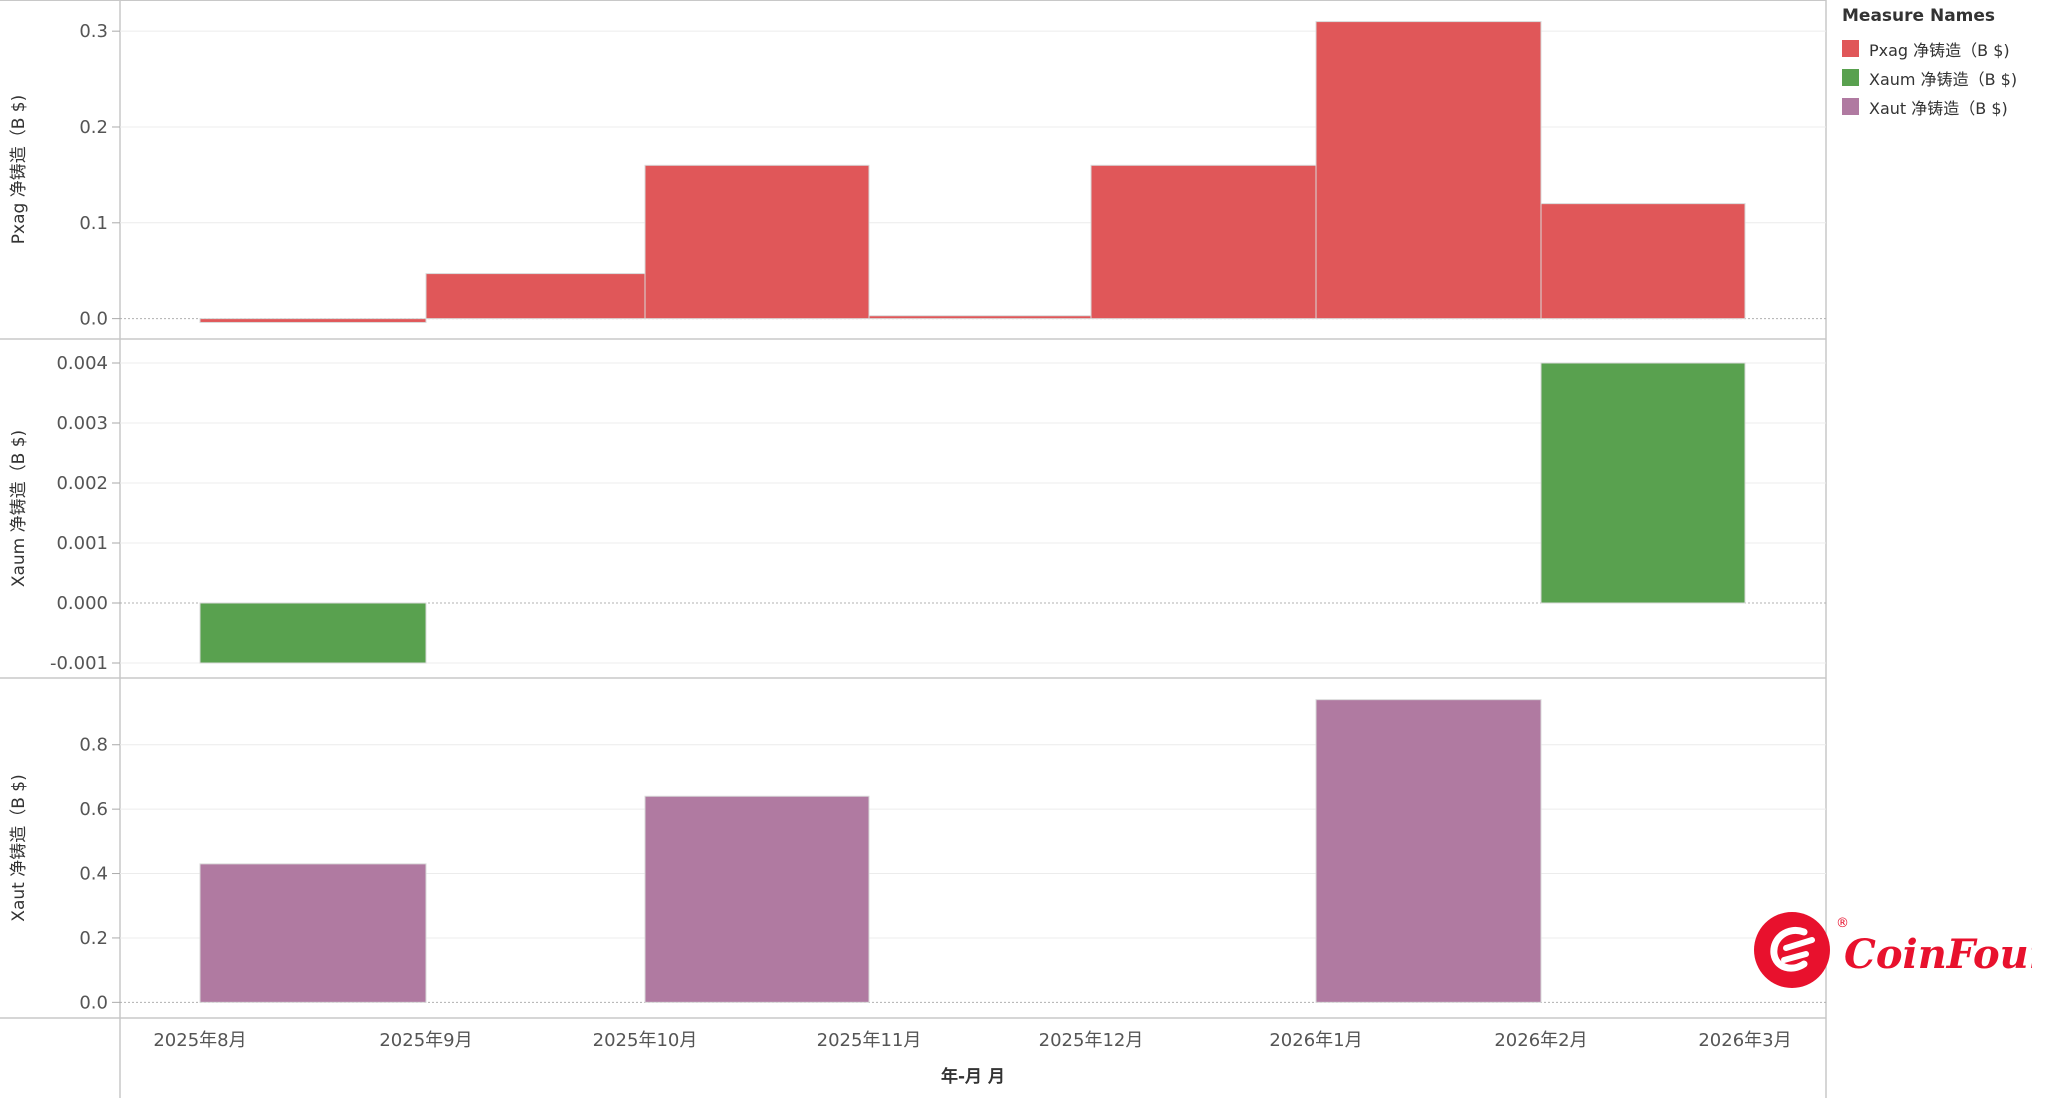  I want to click on legend-title: Measure Names, so click(1919, 16).